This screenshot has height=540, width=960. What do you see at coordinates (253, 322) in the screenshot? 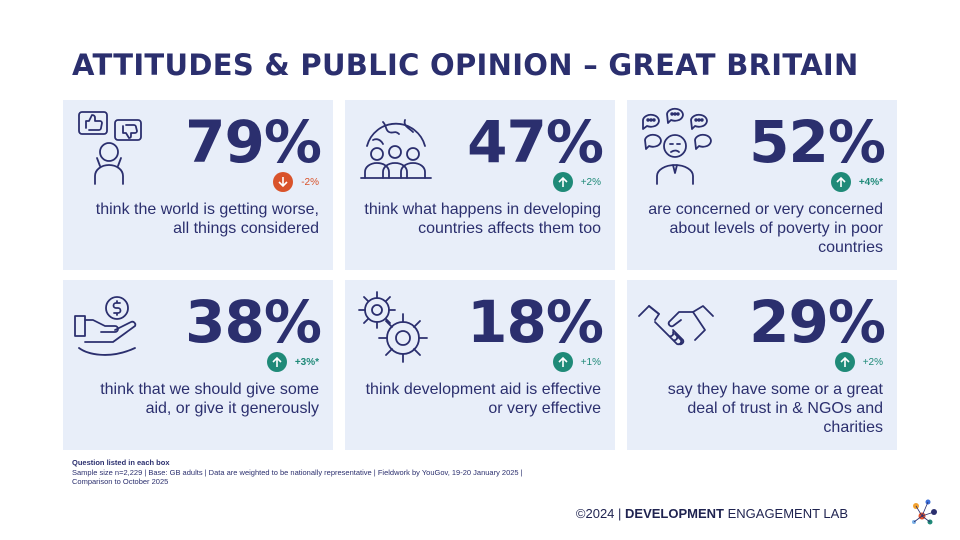
I see `percent-value: 38%` at bounding box center [253, 322].